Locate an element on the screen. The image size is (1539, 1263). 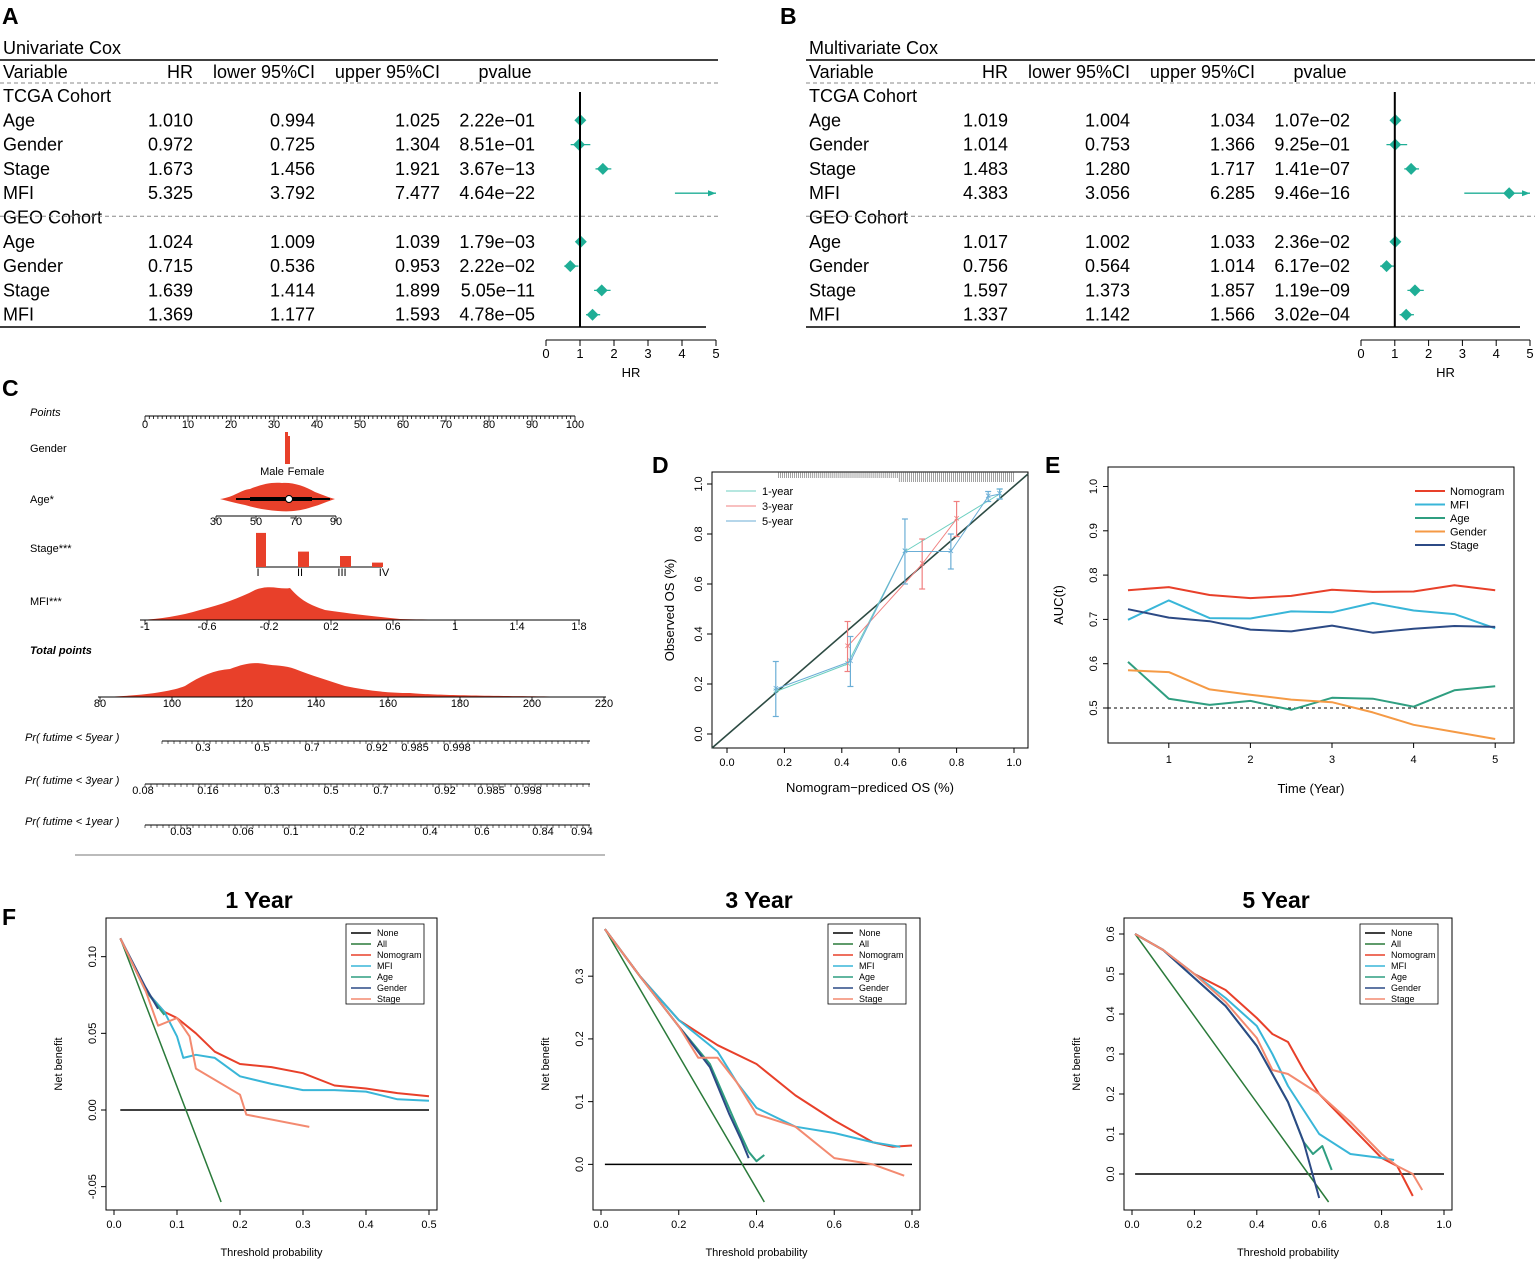
calibration-point: × is located at coordinates (905, 552).